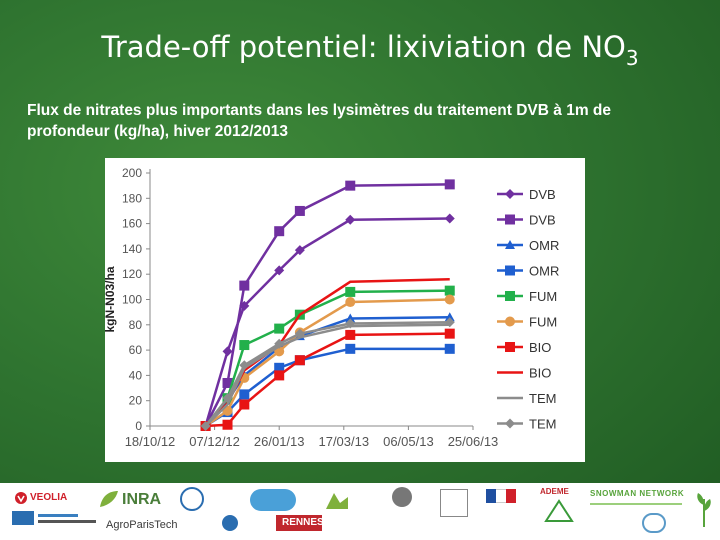  What do you see at coordinates (49, 497) in the screenshot?
I see `veolia-text: VEOLIA` at bounding box center [49, 497].